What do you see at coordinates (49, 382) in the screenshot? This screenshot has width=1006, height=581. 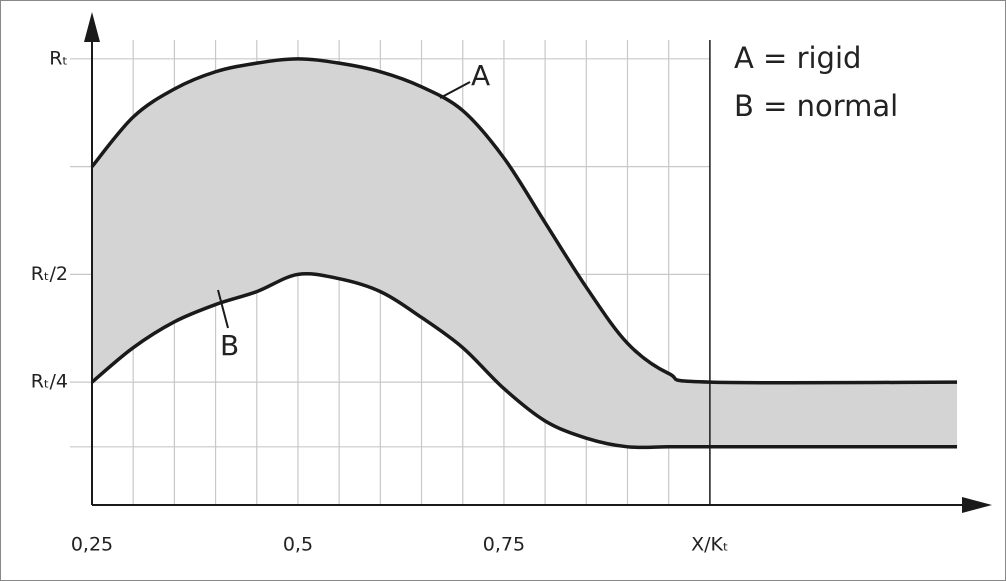 I see `y-tick-label: Rₜ/4` at bounding box center [49, 382].